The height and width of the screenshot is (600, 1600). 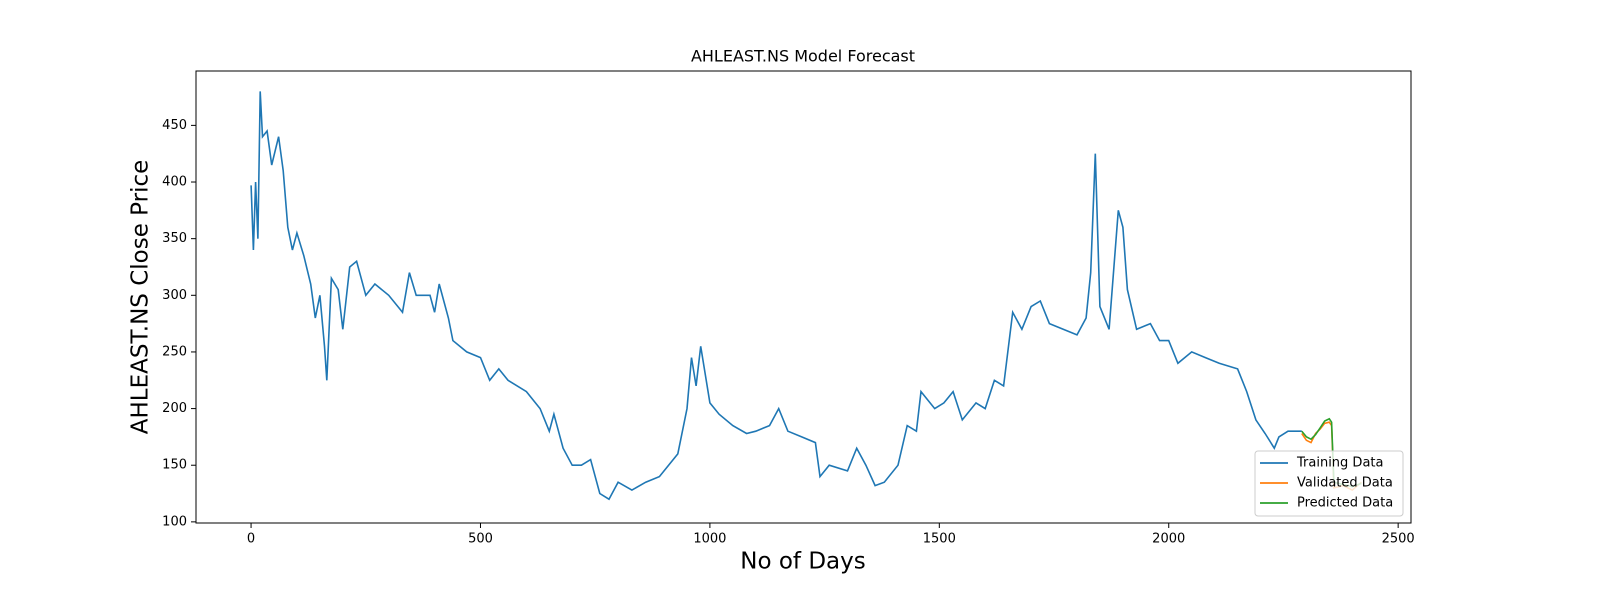 What do you see at coordinates (480, 539) in the screenshot?
I see `x-tick-label: 500` at bounding box center [480, 539].